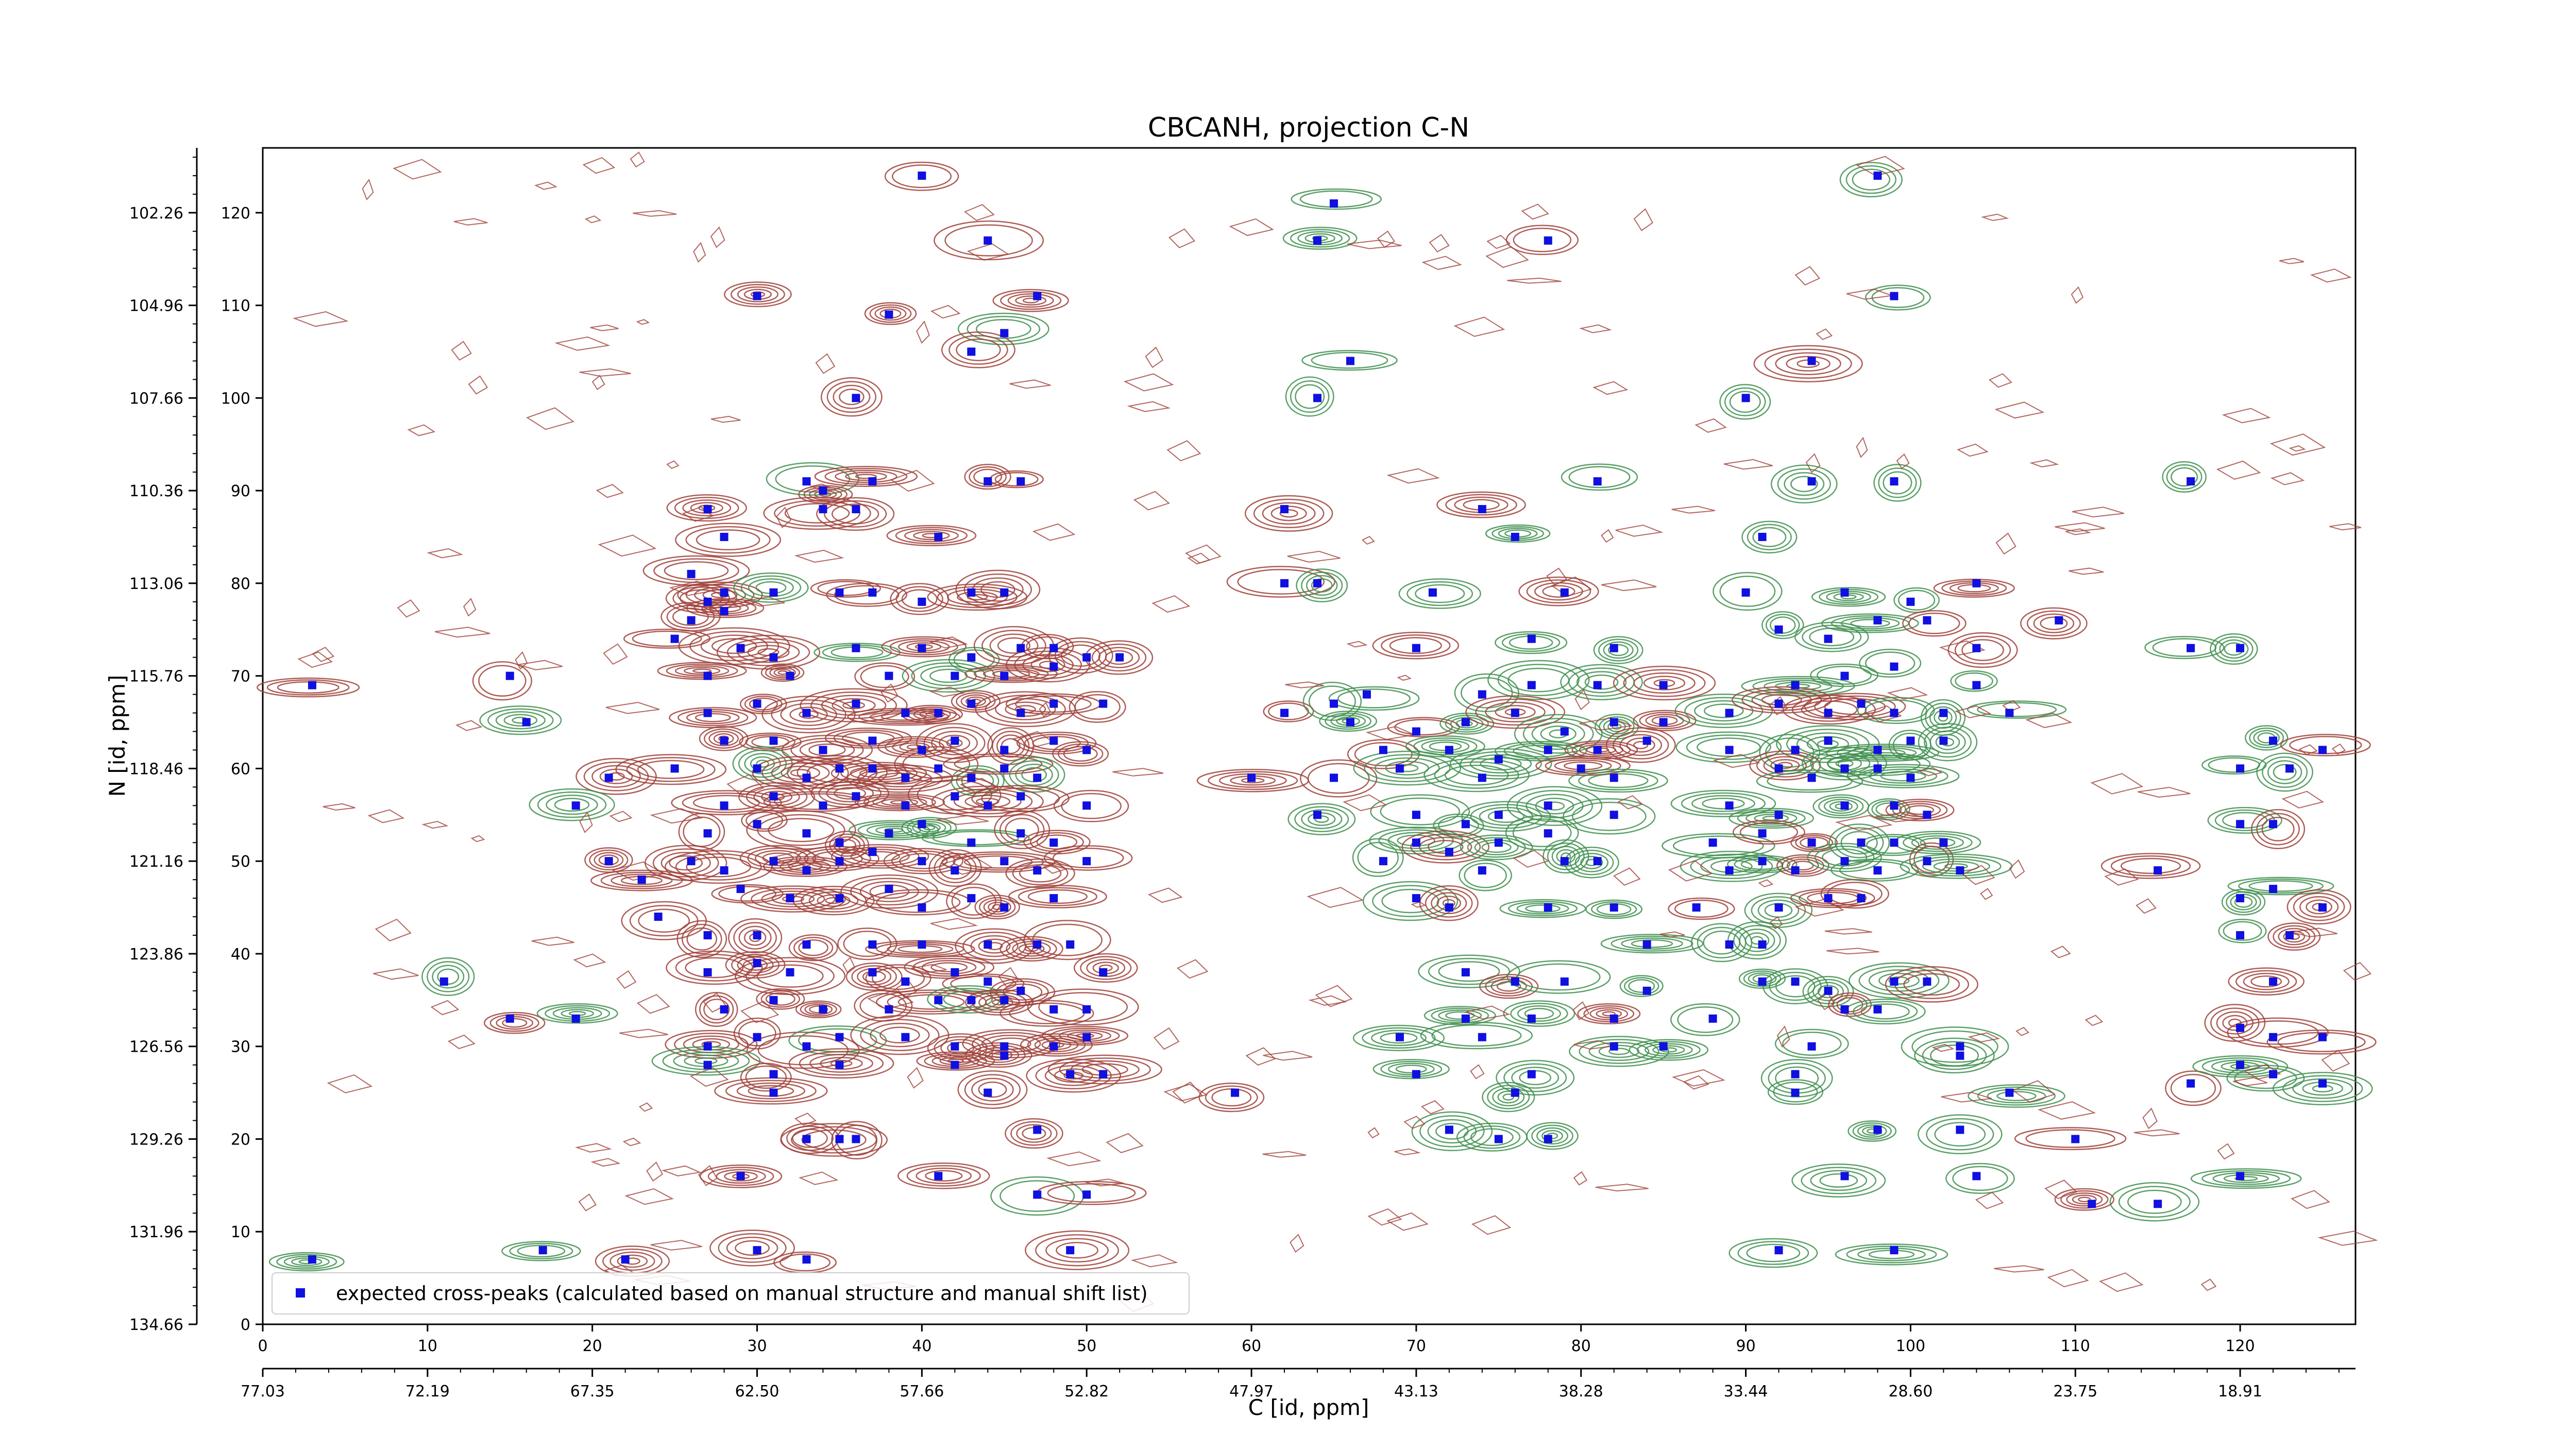 Image resolution: width=2576 pixels, height=1449 pixels. Describe the element at coordinates (757, 1346) in the screenshot. I see `x-id-tick-label: 30` at that location.